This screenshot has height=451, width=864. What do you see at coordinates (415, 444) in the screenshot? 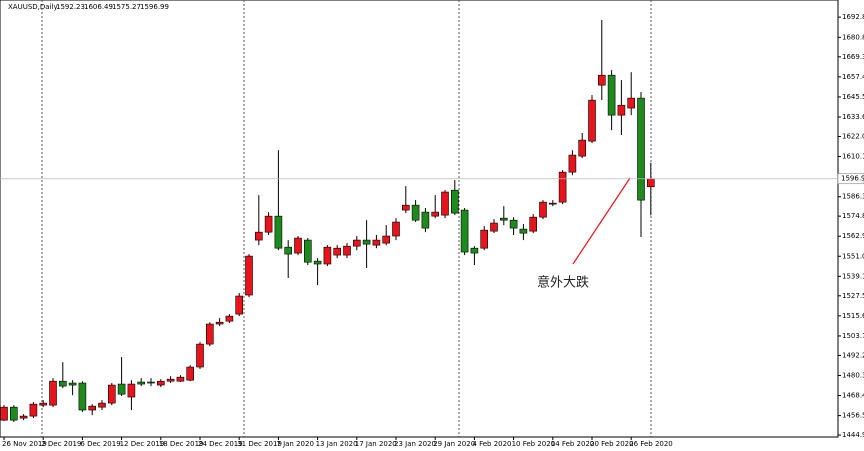
I see `x-tick-label: 23 Jan 2020` at bounding box center [415, 444].